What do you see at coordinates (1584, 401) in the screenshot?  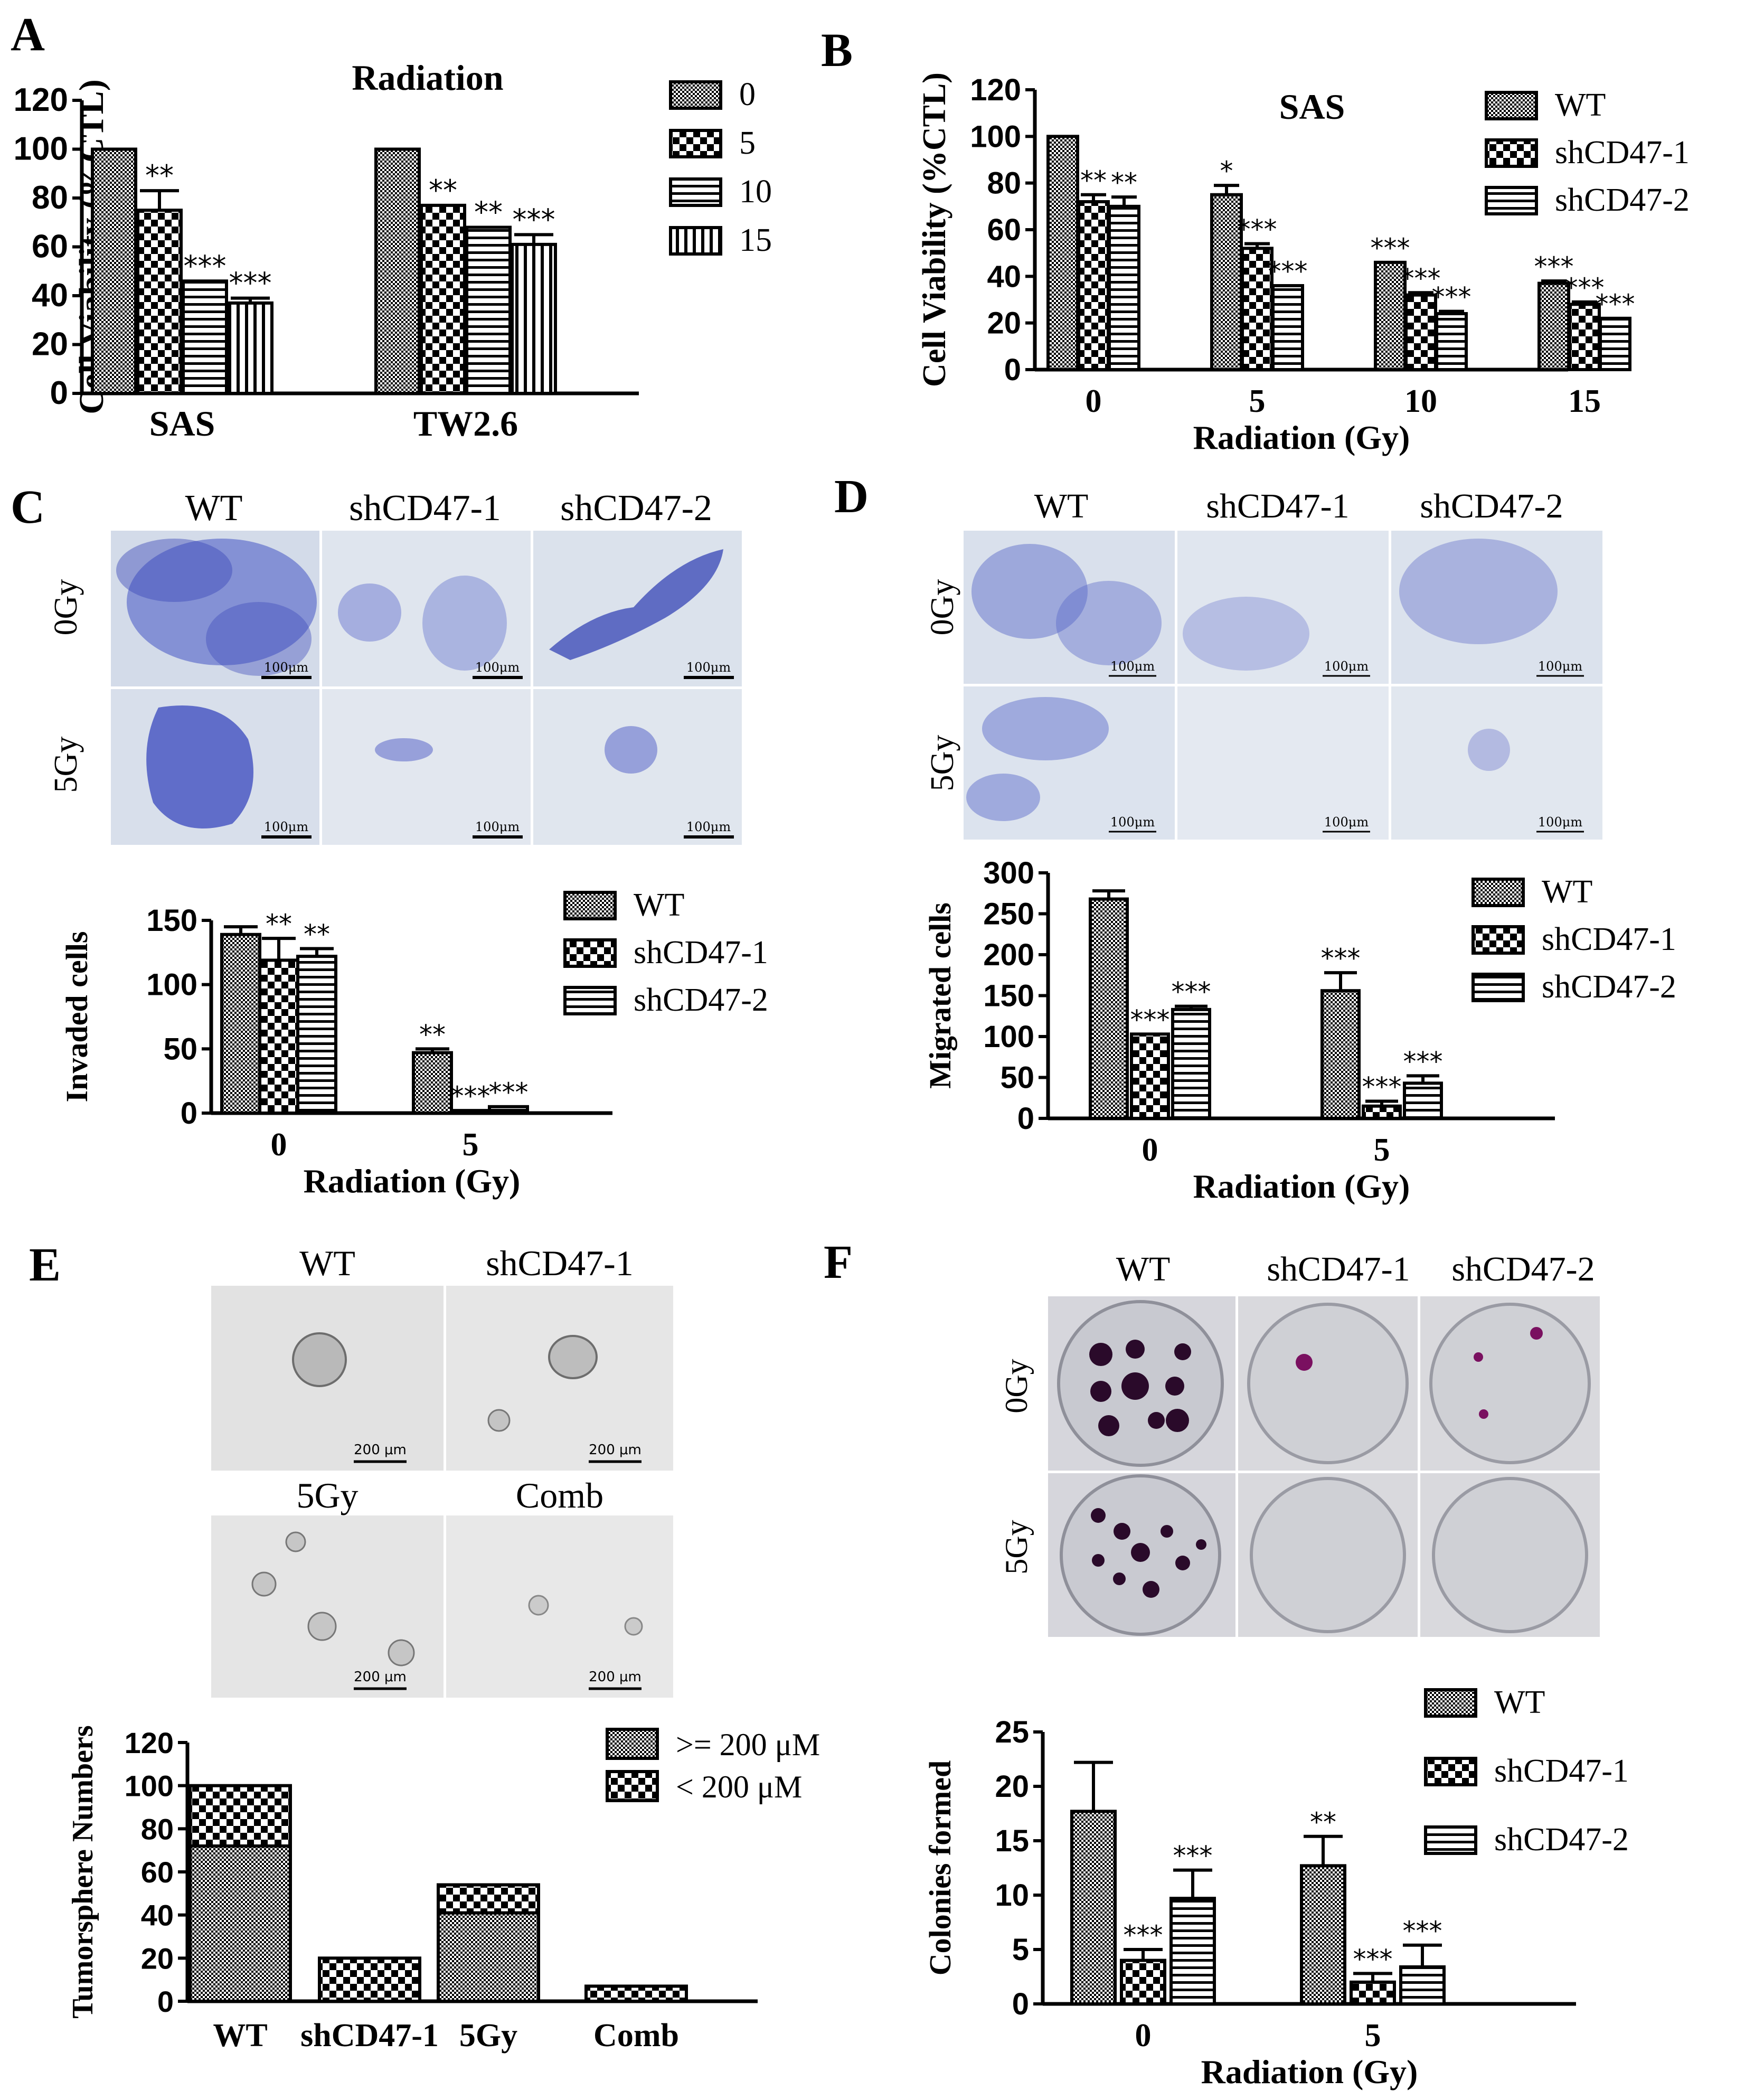 I see `x-category-label: 15` at bounding box center [1584, 401].